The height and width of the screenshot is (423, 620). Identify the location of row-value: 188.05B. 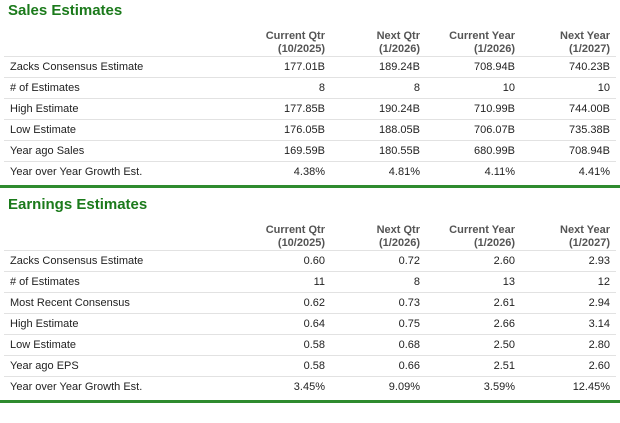
(378, 130).